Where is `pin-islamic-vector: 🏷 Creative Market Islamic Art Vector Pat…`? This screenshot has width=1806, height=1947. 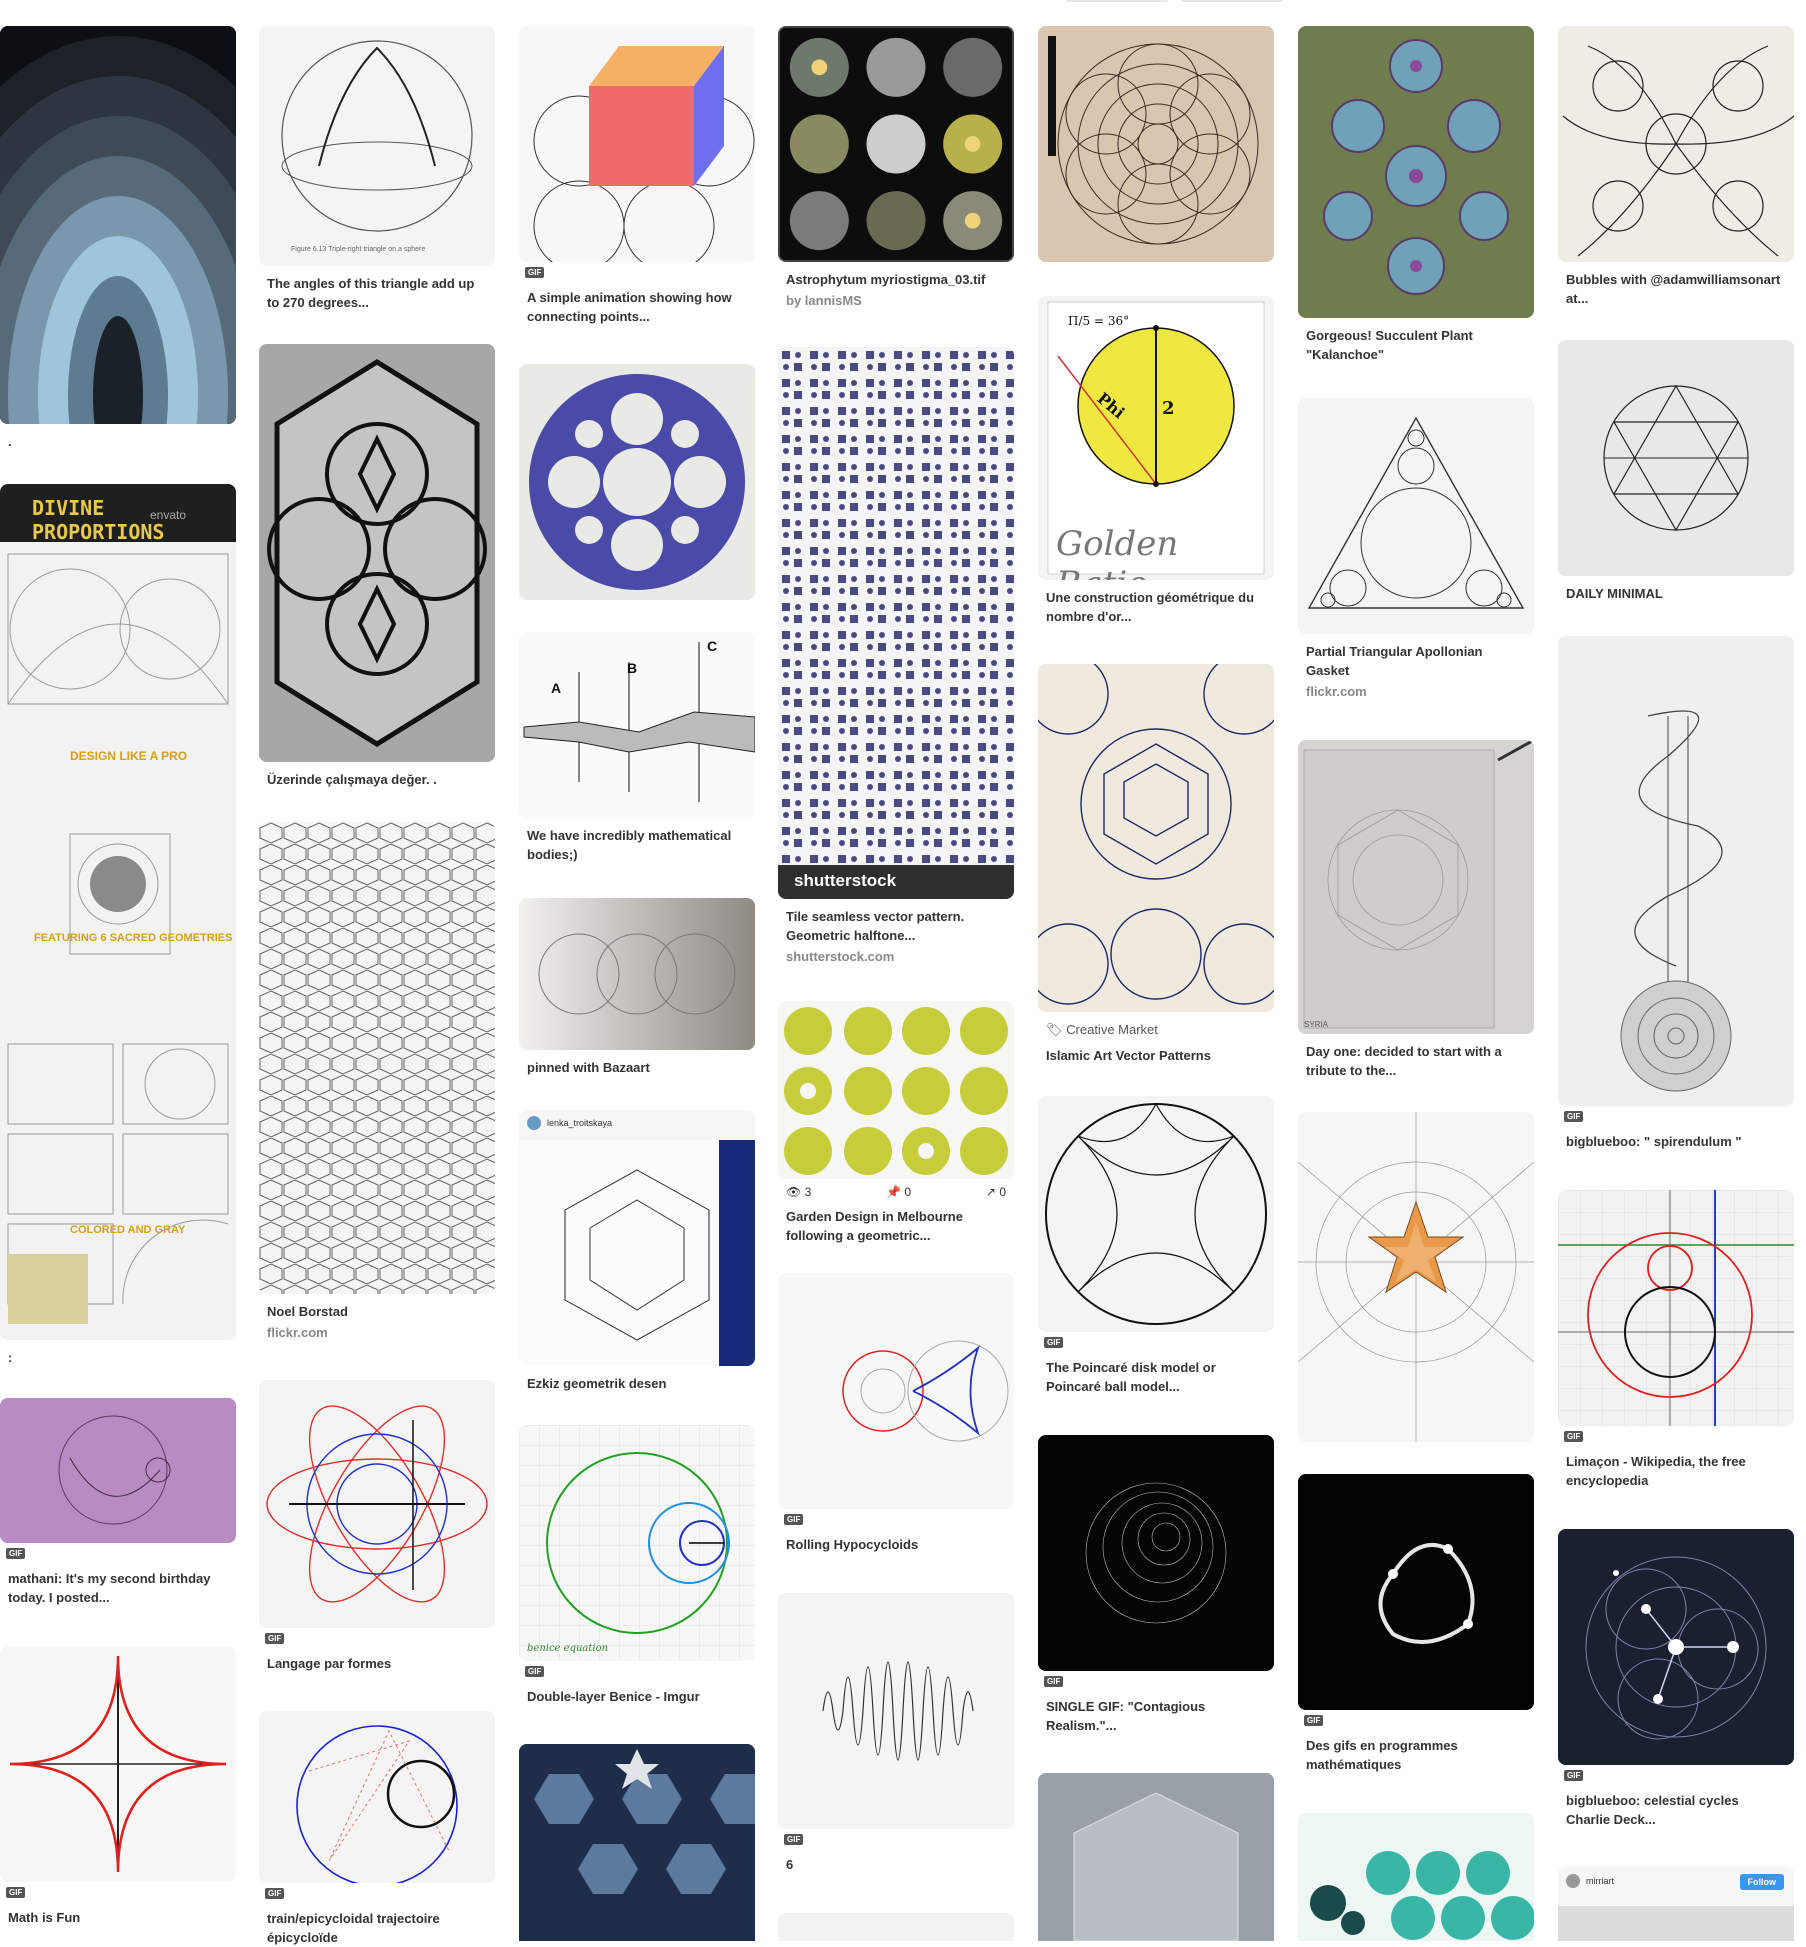 pin-islamic-vector: 🏷 Creative Market Islamic Art Vector Pat… is located at coordinates (1156, 864).